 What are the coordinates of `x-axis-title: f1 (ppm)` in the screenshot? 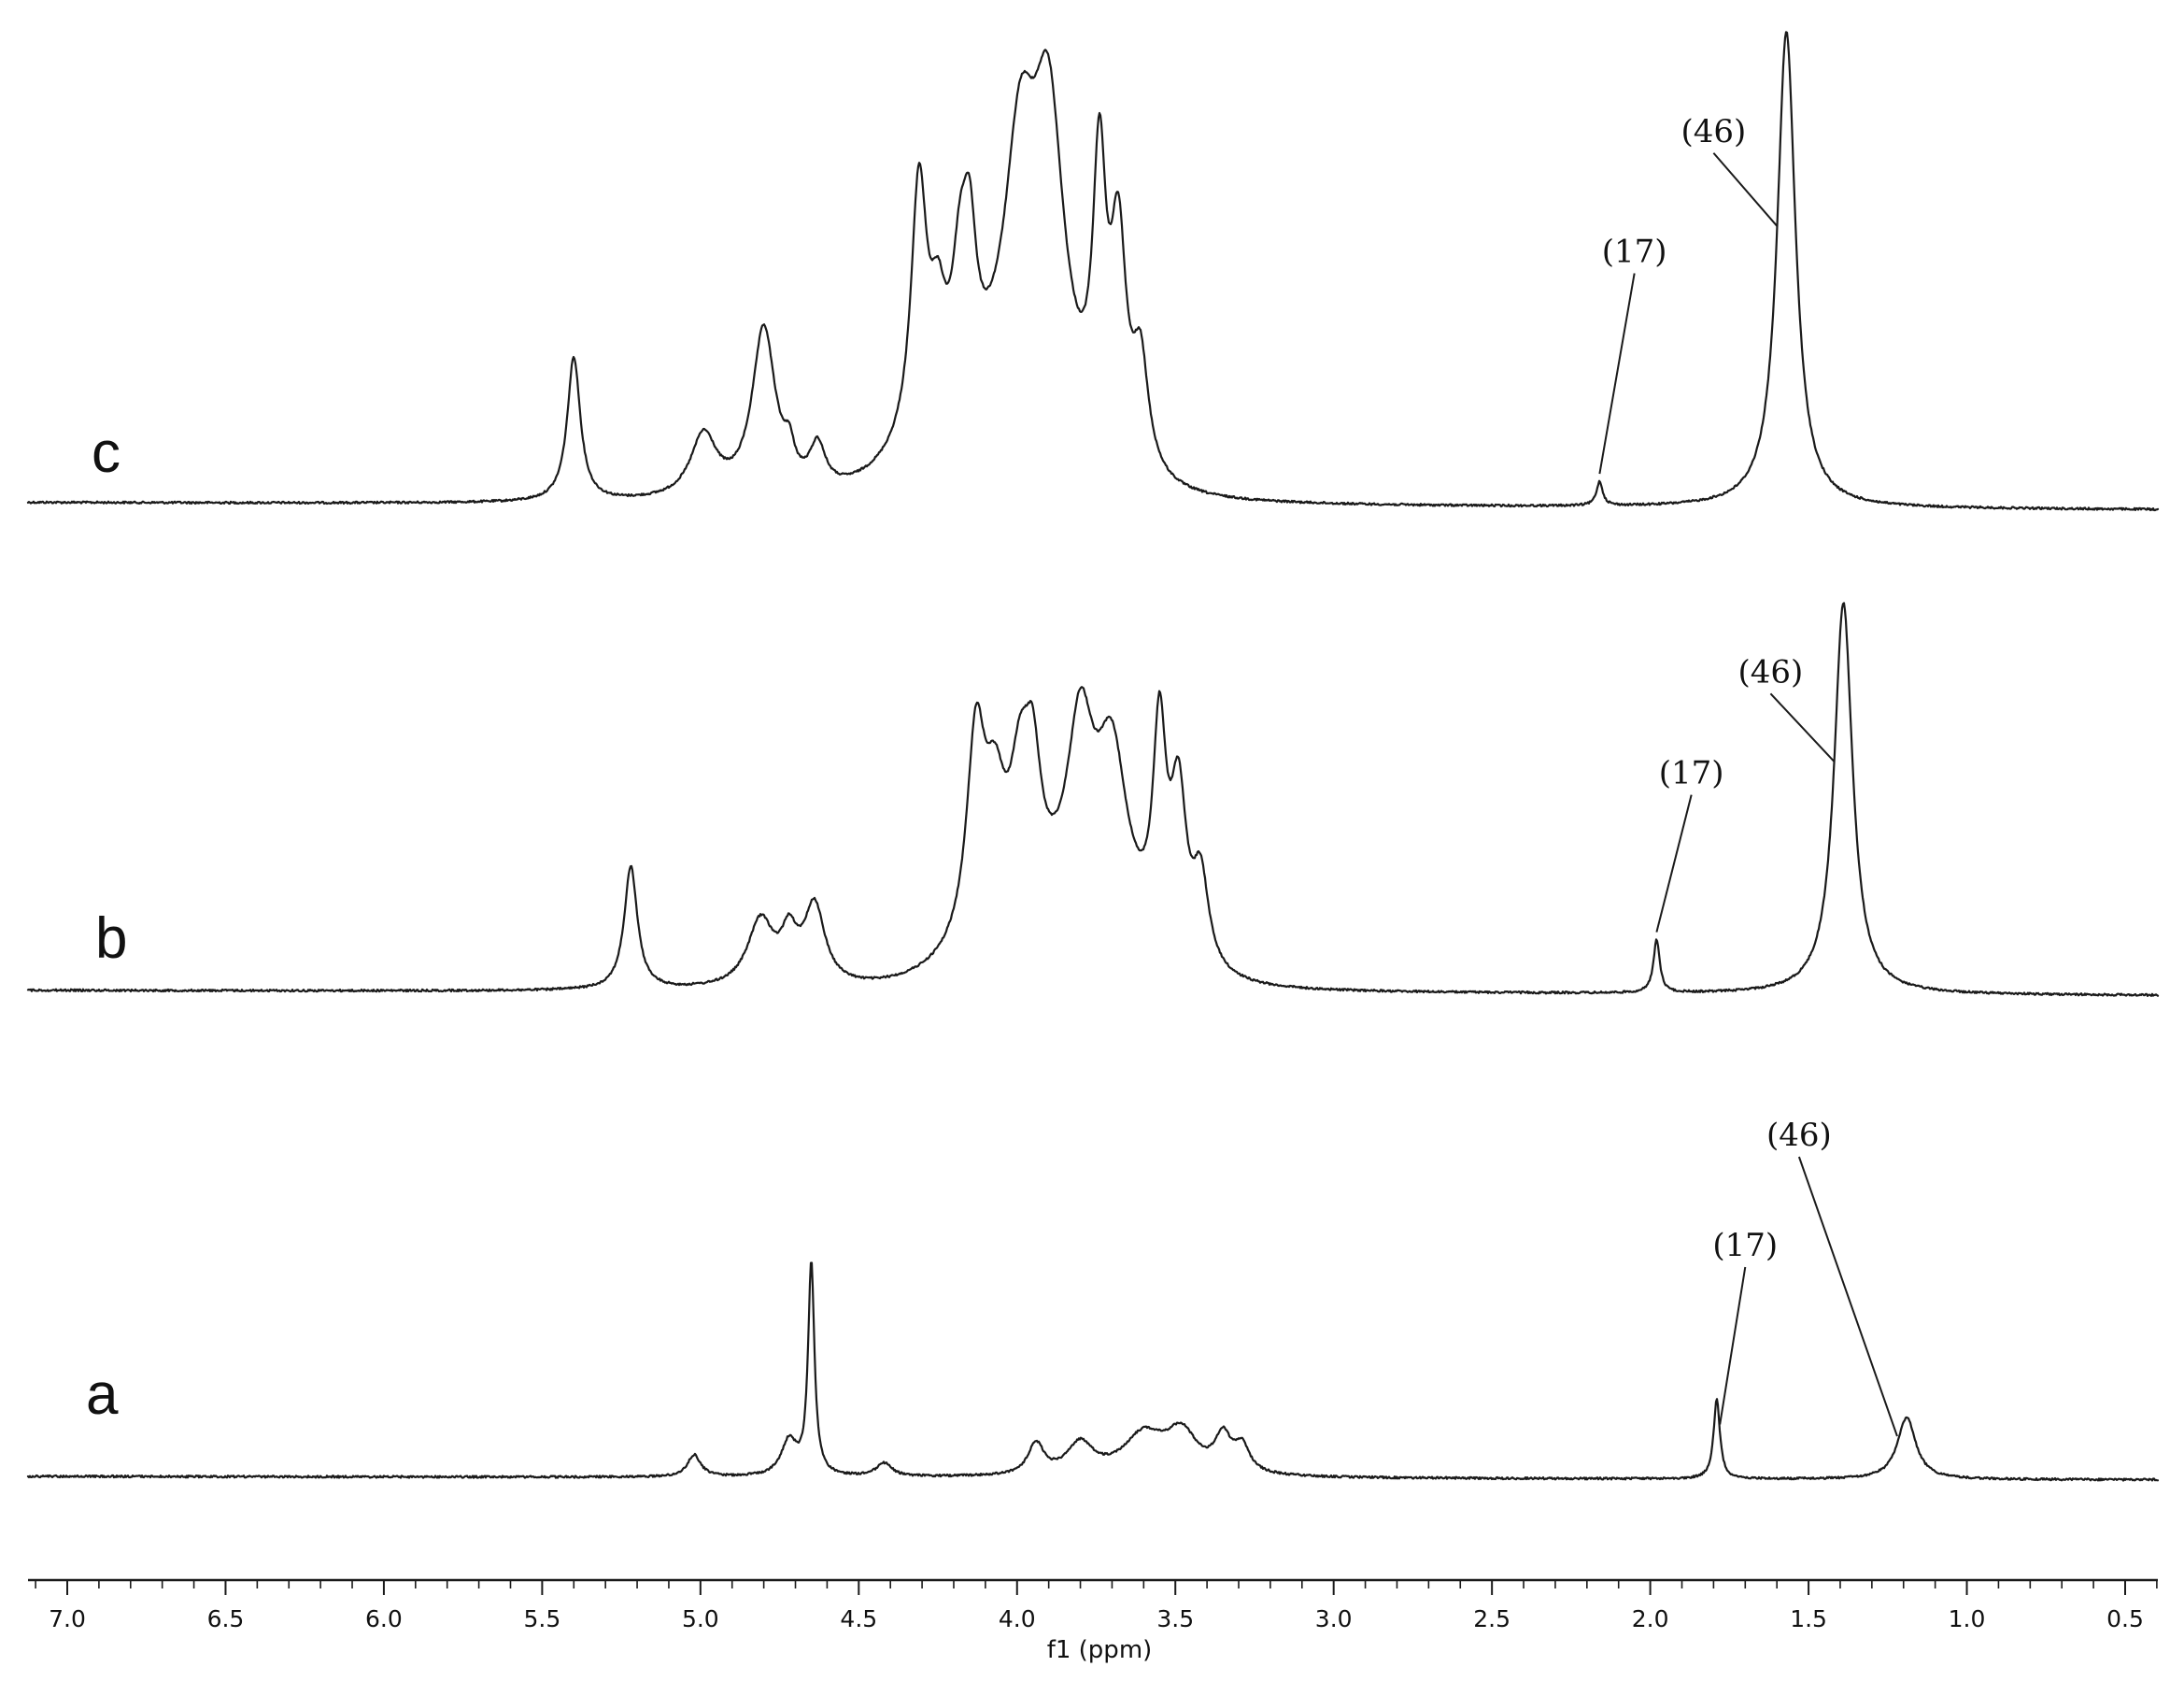 It's located at (1100, 1650).